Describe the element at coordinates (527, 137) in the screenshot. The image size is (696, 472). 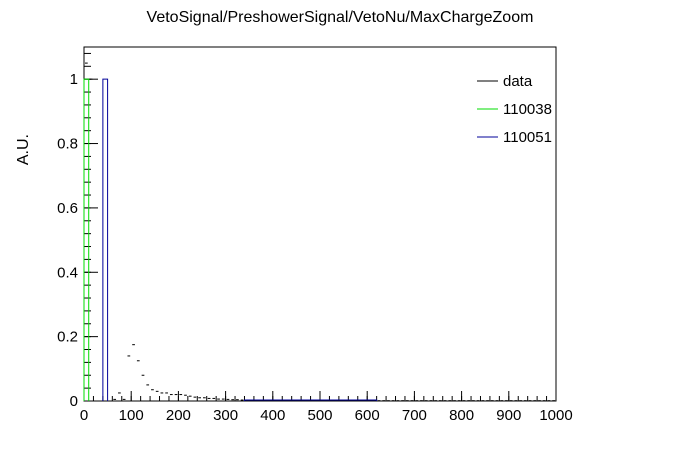
I see `legend-label: 110051` at that location.